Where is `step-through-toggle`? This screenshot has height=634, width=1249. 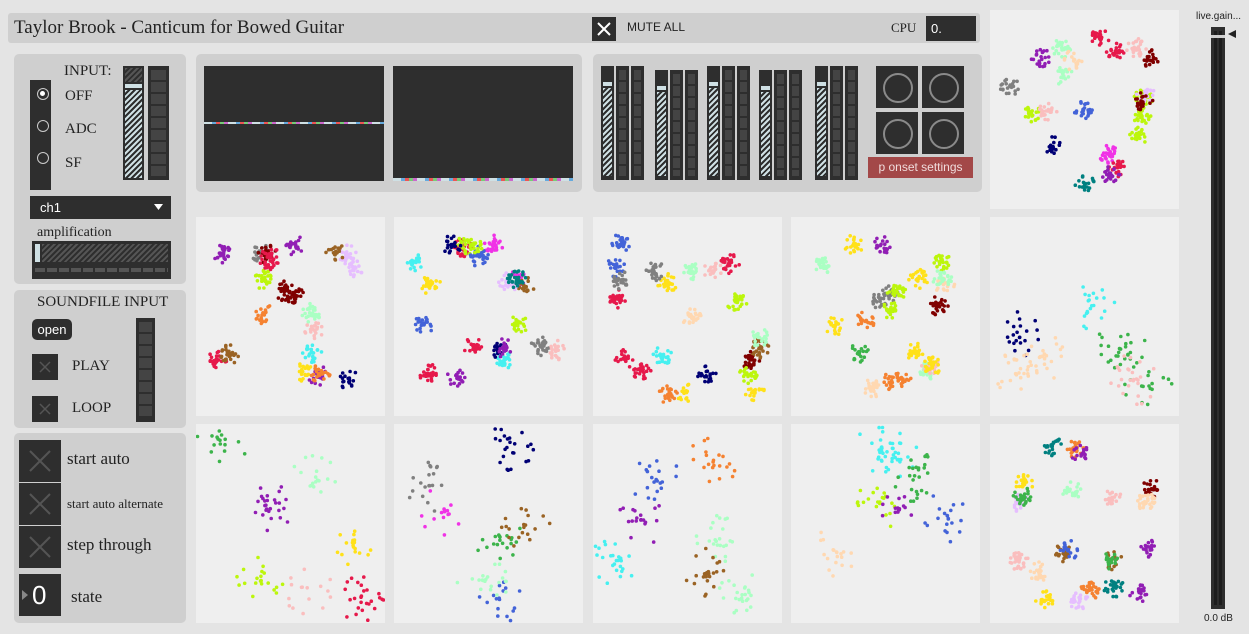
step-through-toggle is located at coordinates (40, 547).